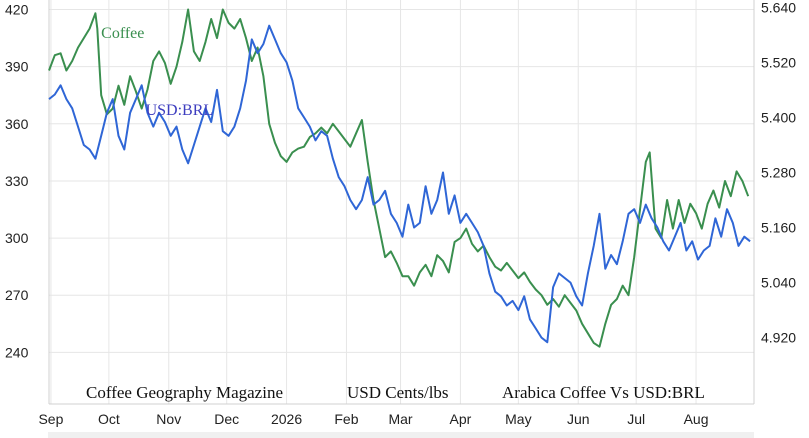  What do you see at coordinates (17, 238) in the screenshot?
I see `left-tick-label: 300` at bounding box center [17, 238].